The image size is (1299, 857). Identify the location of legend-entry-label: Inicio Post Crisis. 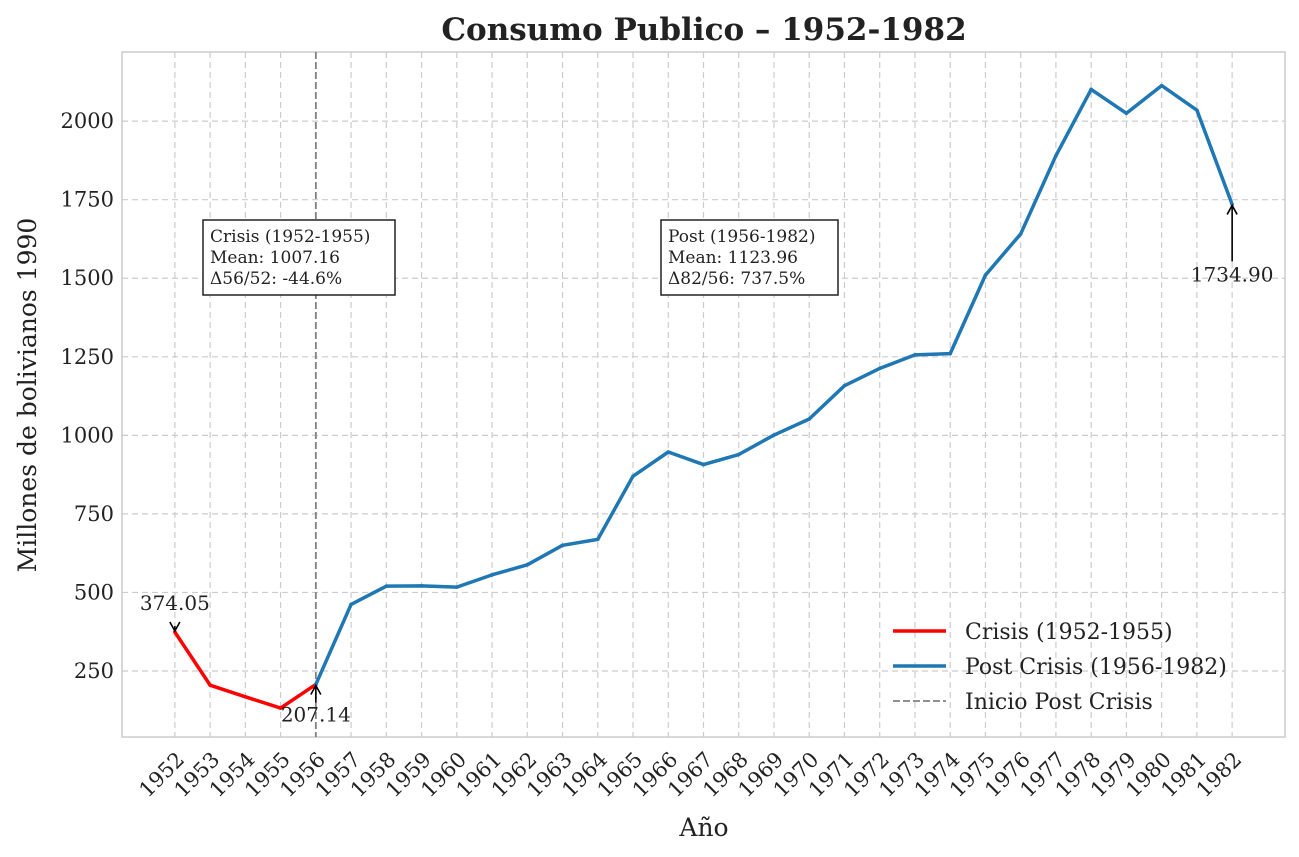
(1059, 702).